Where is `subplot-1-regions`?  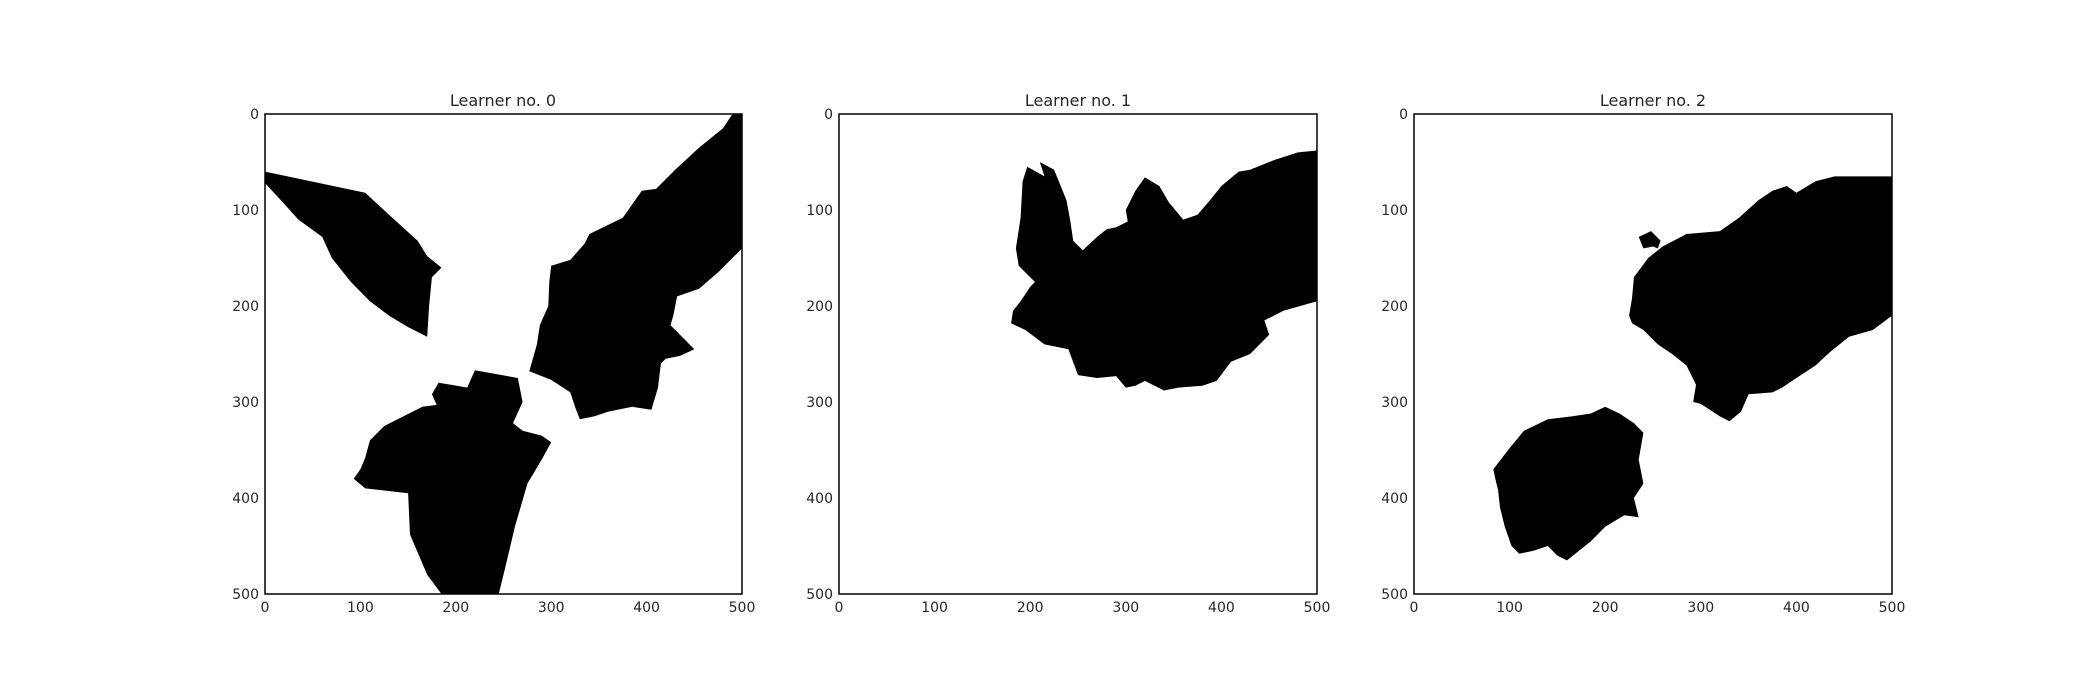 subplot-1-regions is located at coordinates (1164, 270).